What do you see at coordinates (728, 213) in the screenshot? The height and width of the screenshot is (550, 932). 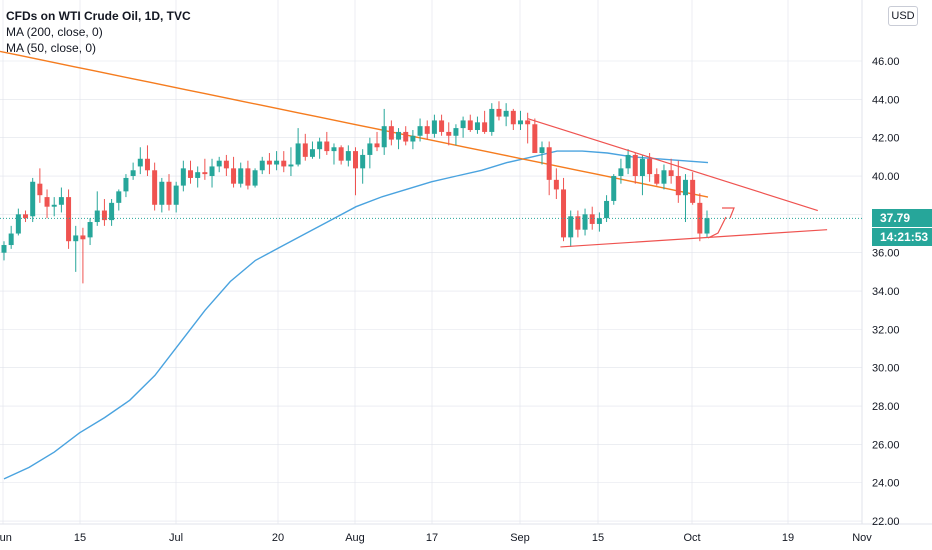 I see `forecast-arrow-head` at bounding box center [728, 213].